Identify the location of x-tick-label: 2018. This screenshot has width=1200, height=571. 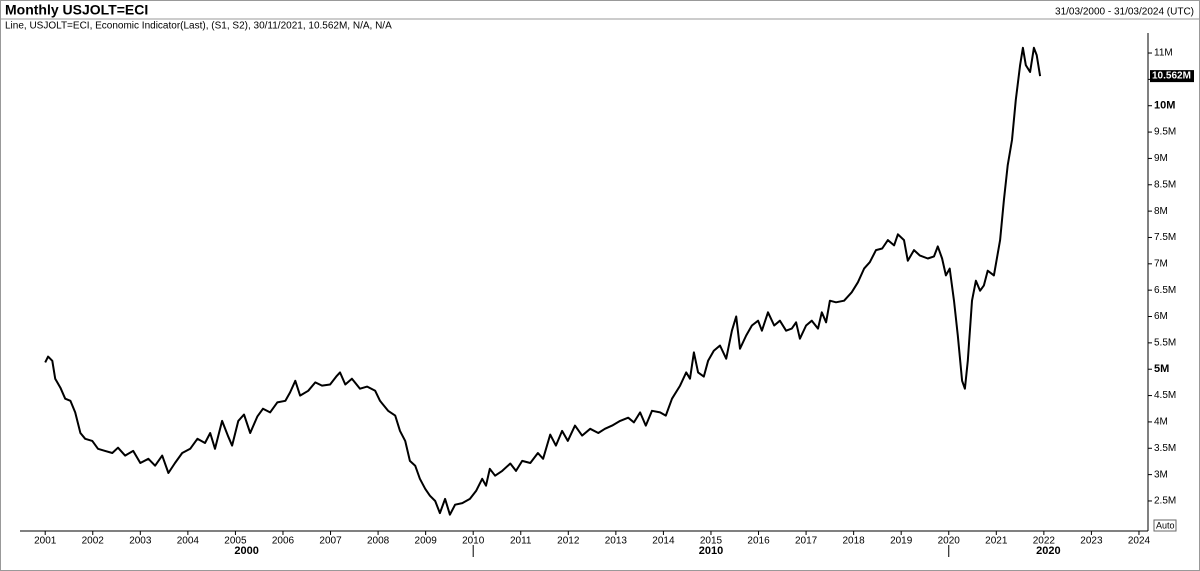
(854, 541).